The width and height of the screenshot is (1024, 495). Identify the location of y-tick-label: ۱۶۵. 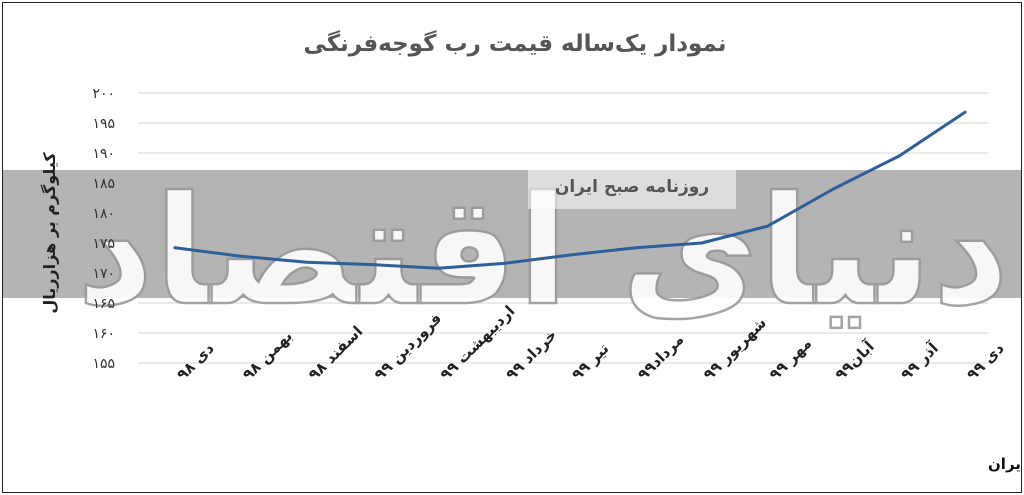
(103, 304).